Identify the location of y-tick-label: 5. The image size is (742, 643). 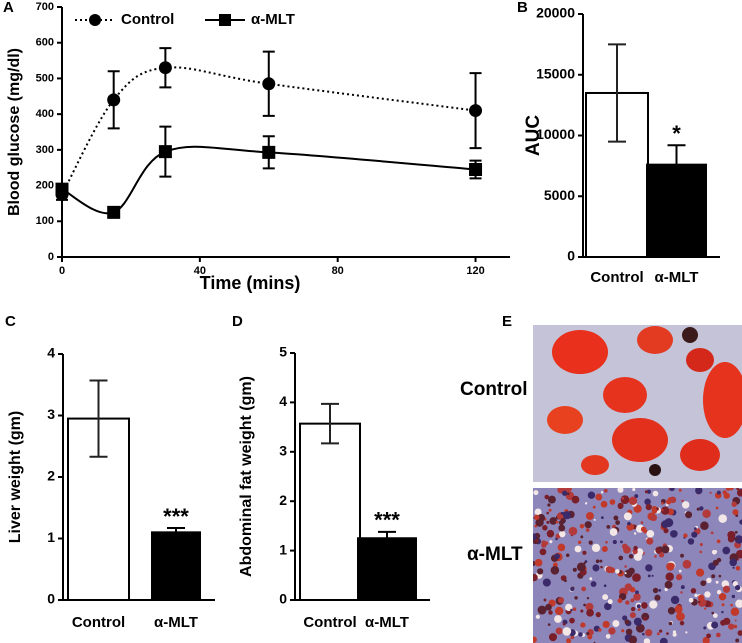
(283, 352).